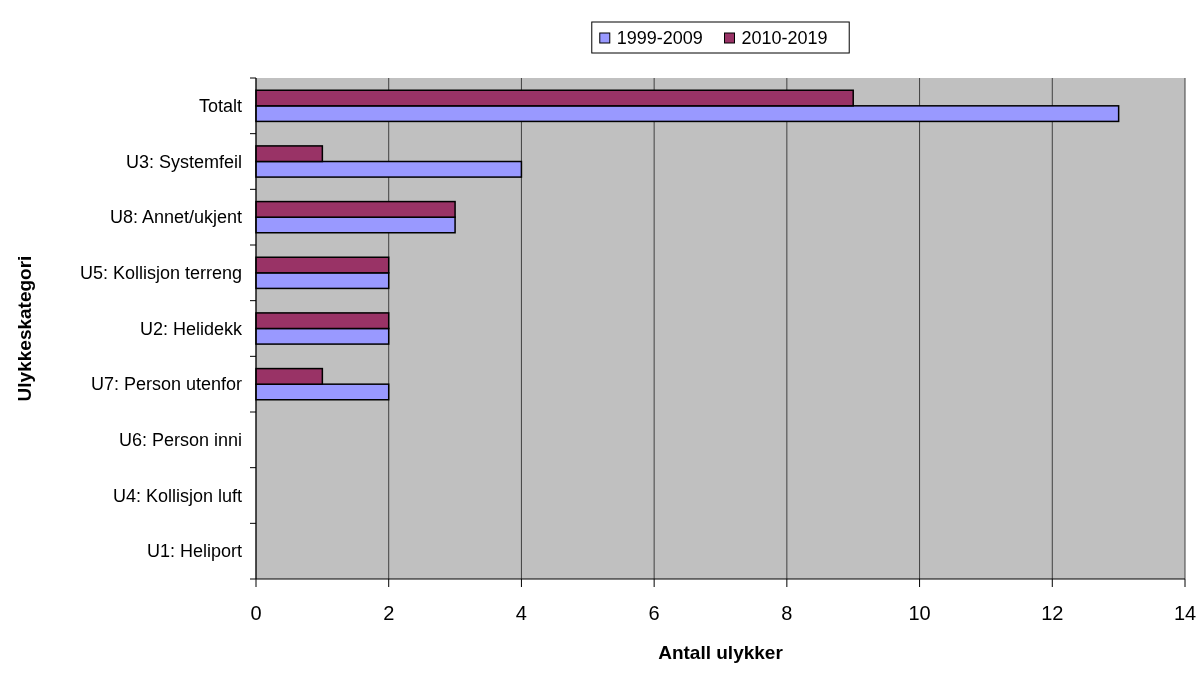 This screenshot has width=1201, height=675. Describe the element at coordinates (183, 161) in the screenshot. I see `y-tick-label: U3: Systemfeil` at that location.